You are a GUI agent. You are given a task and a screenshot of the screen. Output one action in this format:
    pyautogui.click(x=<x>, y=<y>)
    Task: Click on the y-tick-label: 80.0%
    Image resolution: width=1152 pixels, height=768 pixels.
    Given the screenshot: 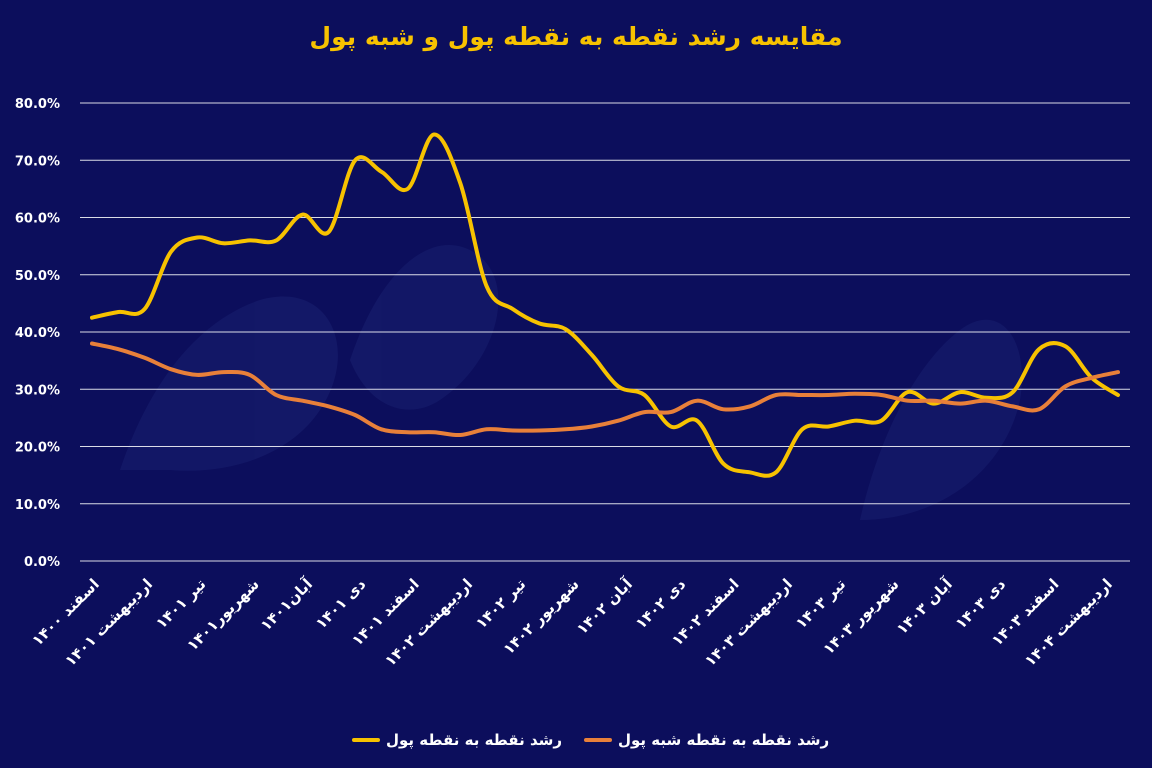 What is the action you would take?
    pyautogui.click(x=37, y=104)
    